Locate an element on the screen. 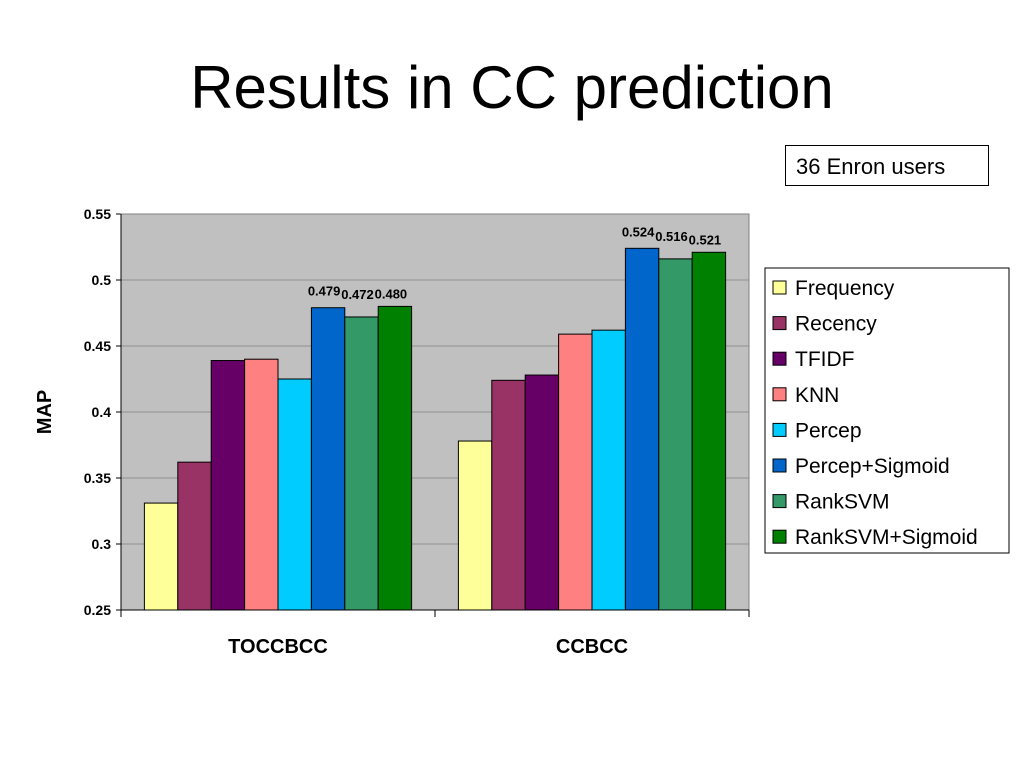 Image resolution: width=1024 pixels, height=768 pixels. slide-title: Results in CC prediction is located at coordinates (512, 87).